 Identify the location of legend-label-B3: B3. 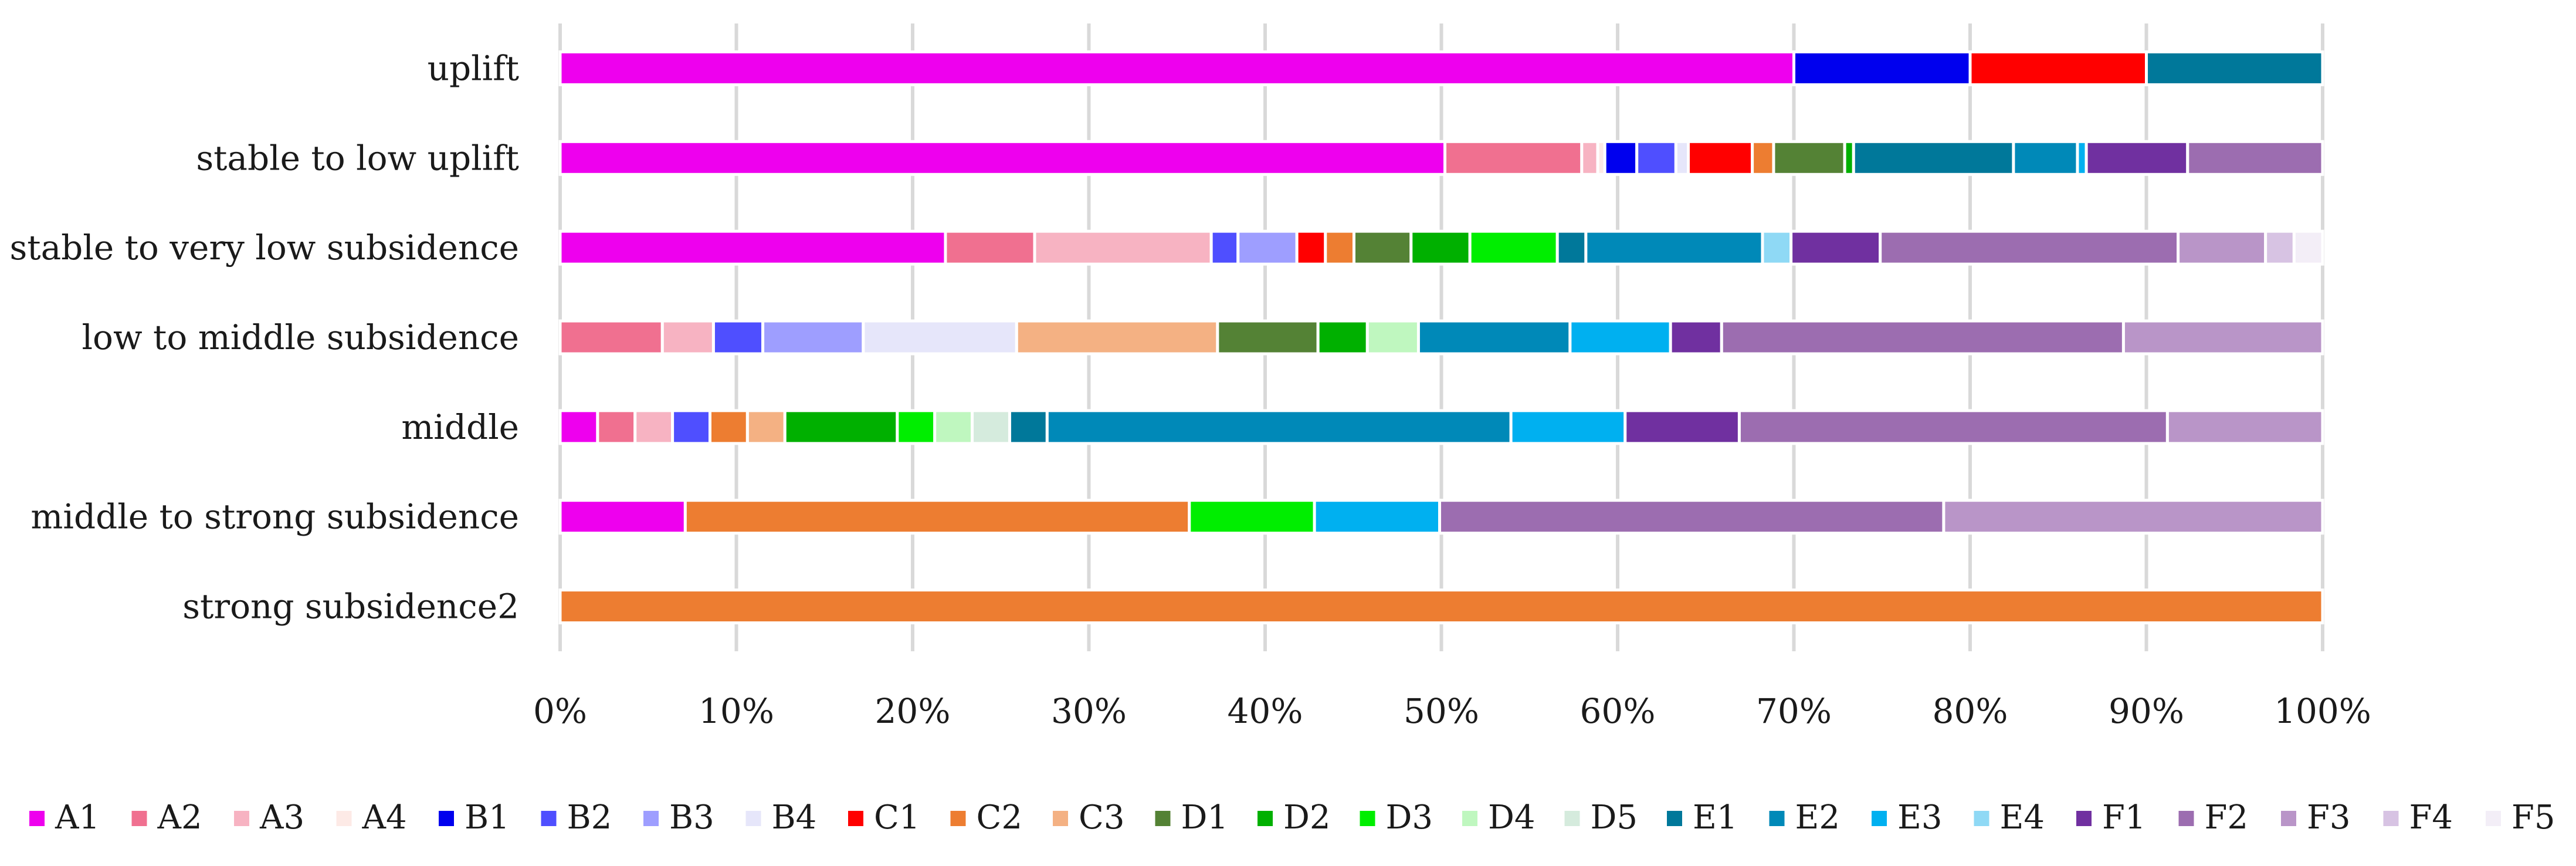
(691, 818).